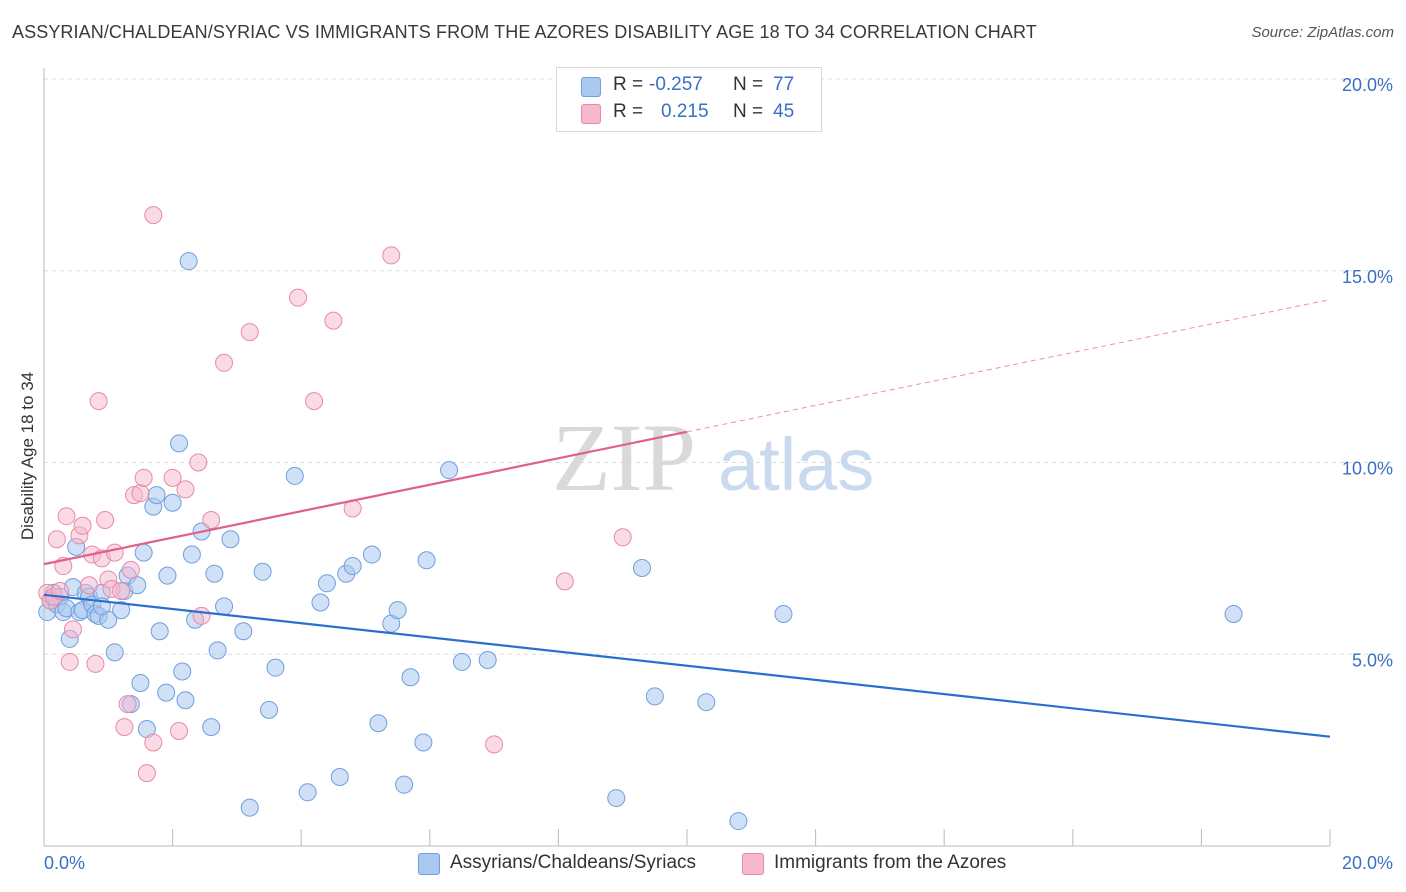 The width and height of the screenshot is (1406, 892). What do you see at coordinates (748, 84) in the screenshot?
I see `legend-n-label: N =` at bounding box center [748, 84].